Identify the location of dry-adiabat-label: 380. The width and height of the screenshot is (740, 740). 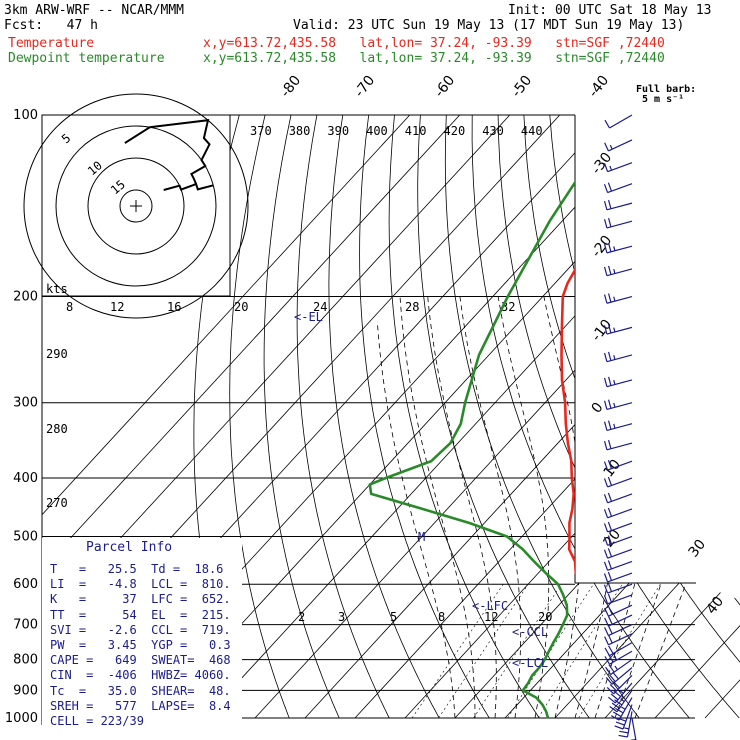
(300, 131).